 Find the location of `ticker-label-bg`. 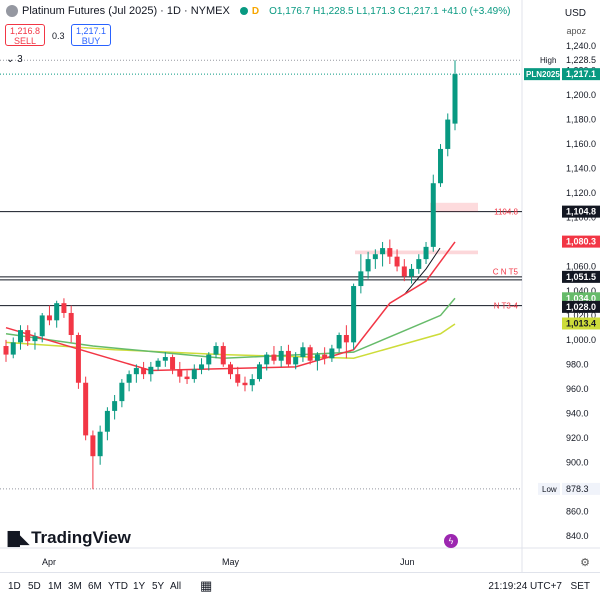

ticker-label-bg is located at coordinates (542, 74).